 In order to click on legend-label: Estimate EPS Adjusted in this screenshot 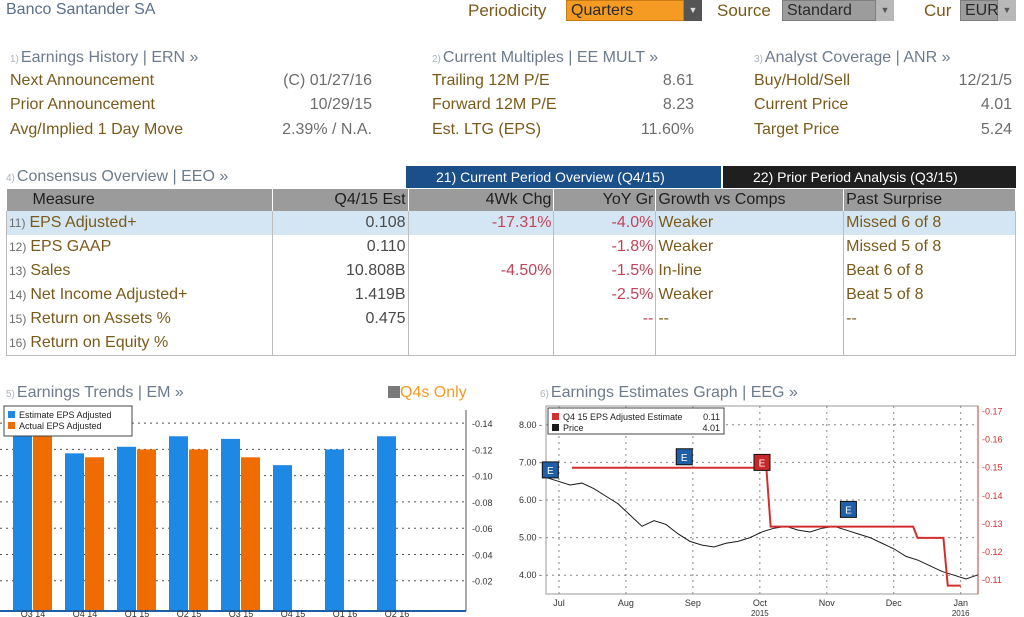, I will do `click(65, 415)`.